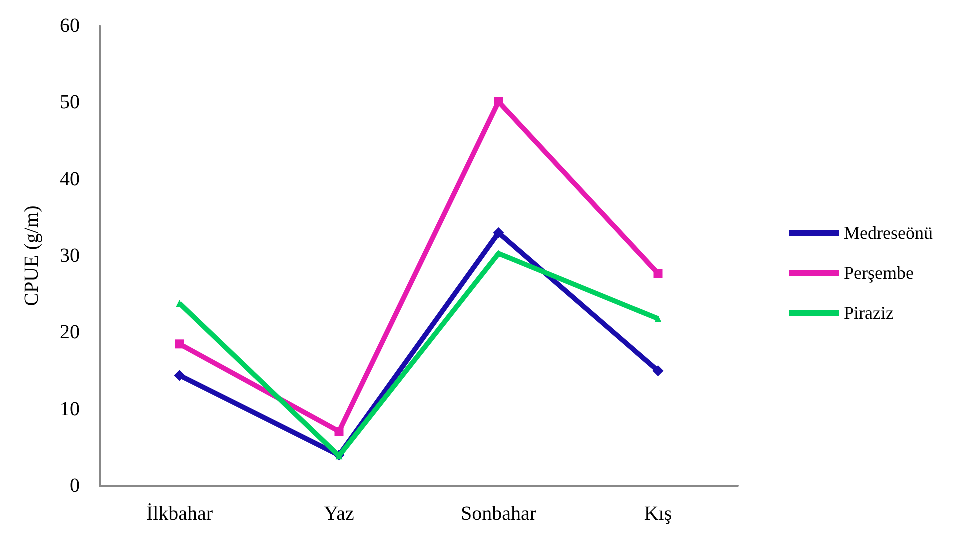  I want to click on y-tick-label: 20, so click(70, 333).